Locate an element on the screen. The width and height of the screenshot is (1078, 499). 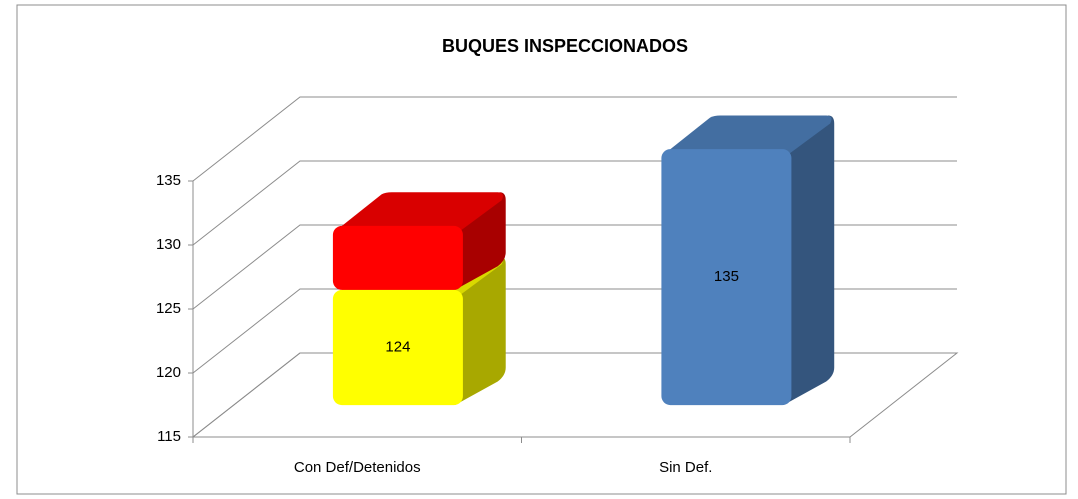
y-tick-label: 120 is located at coordinates (168, 372).